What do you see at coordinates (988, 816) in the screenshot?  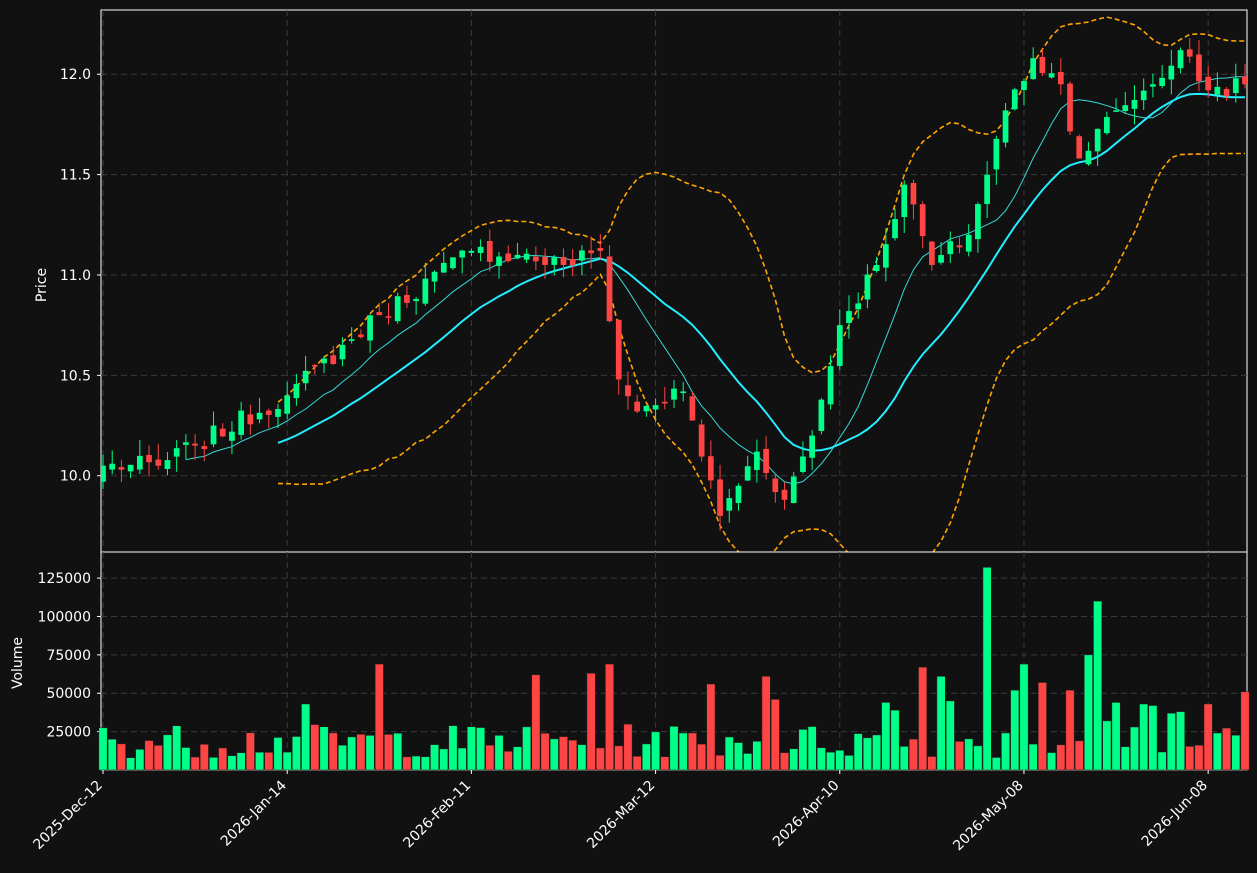 I see `x-tick-label: 2026-May-08` at bounding box center [988, 816].